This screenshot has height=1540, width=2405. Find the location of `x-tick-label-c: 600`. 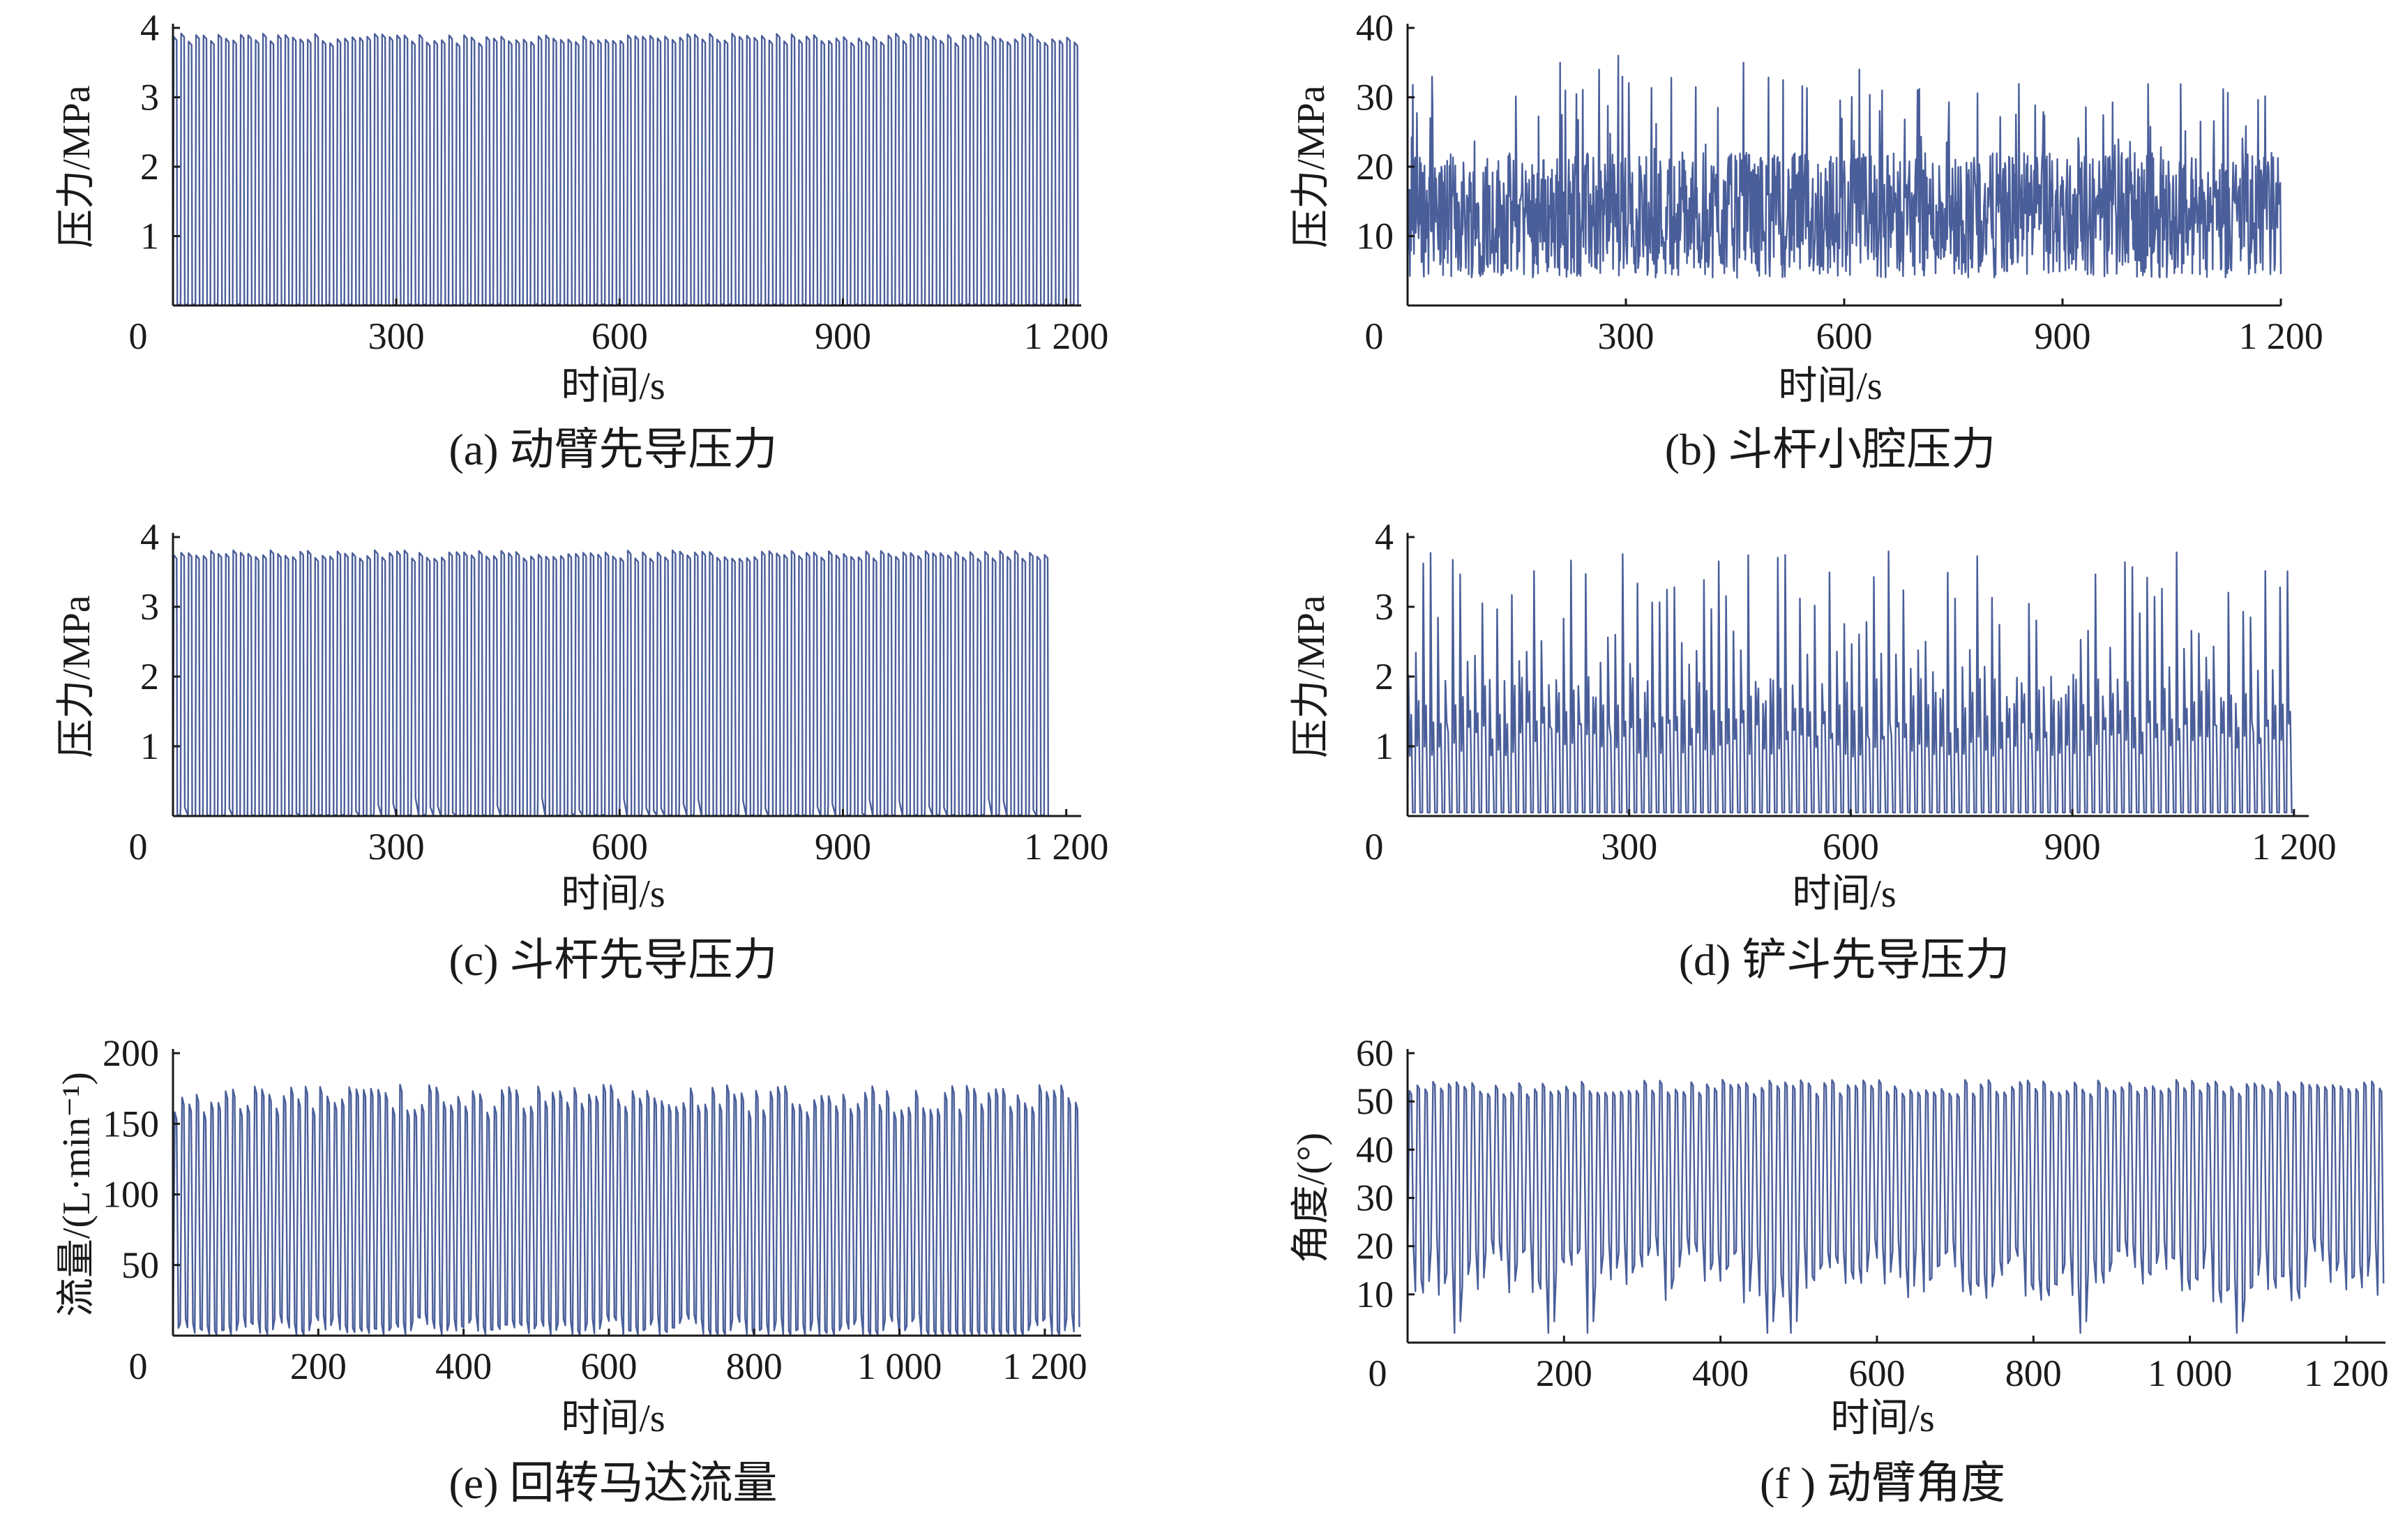

x-tick-label-c: 600 is located at coordinates (619, 847).